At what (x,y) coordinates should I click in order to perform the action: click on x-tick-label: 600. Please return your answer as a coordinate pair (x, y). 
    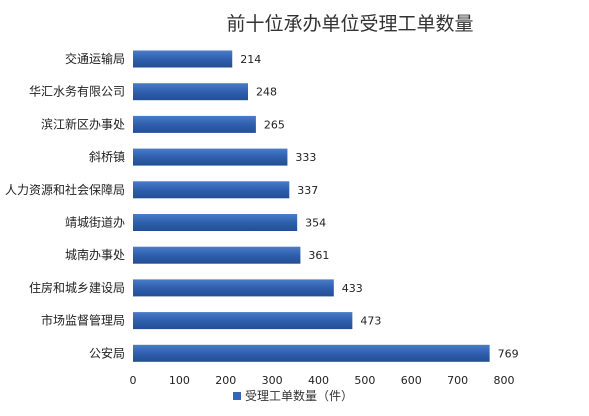
    Looking at the image, I should click on (411, 380).